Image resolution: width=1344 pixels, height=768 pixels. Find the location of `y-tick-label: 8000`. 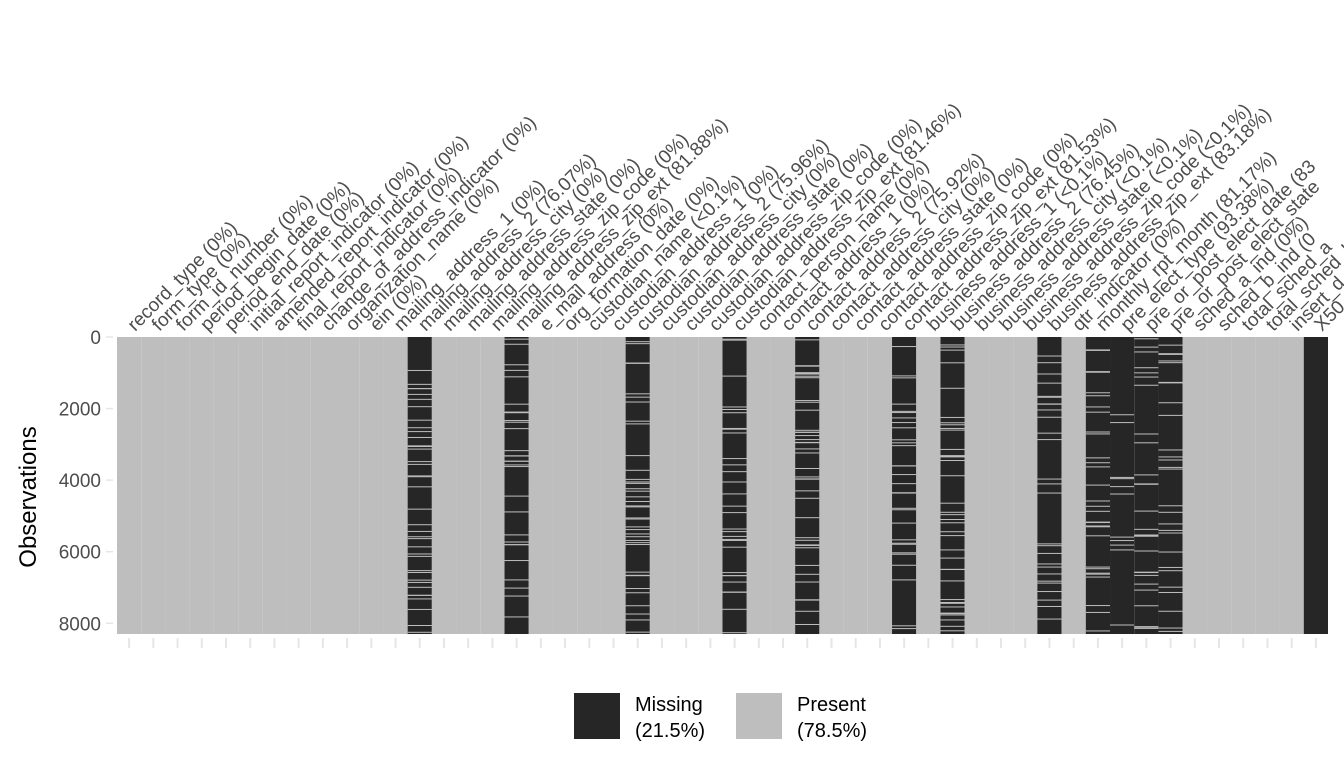

y-tick-label: 8000 is located at coordinates (80, 624).